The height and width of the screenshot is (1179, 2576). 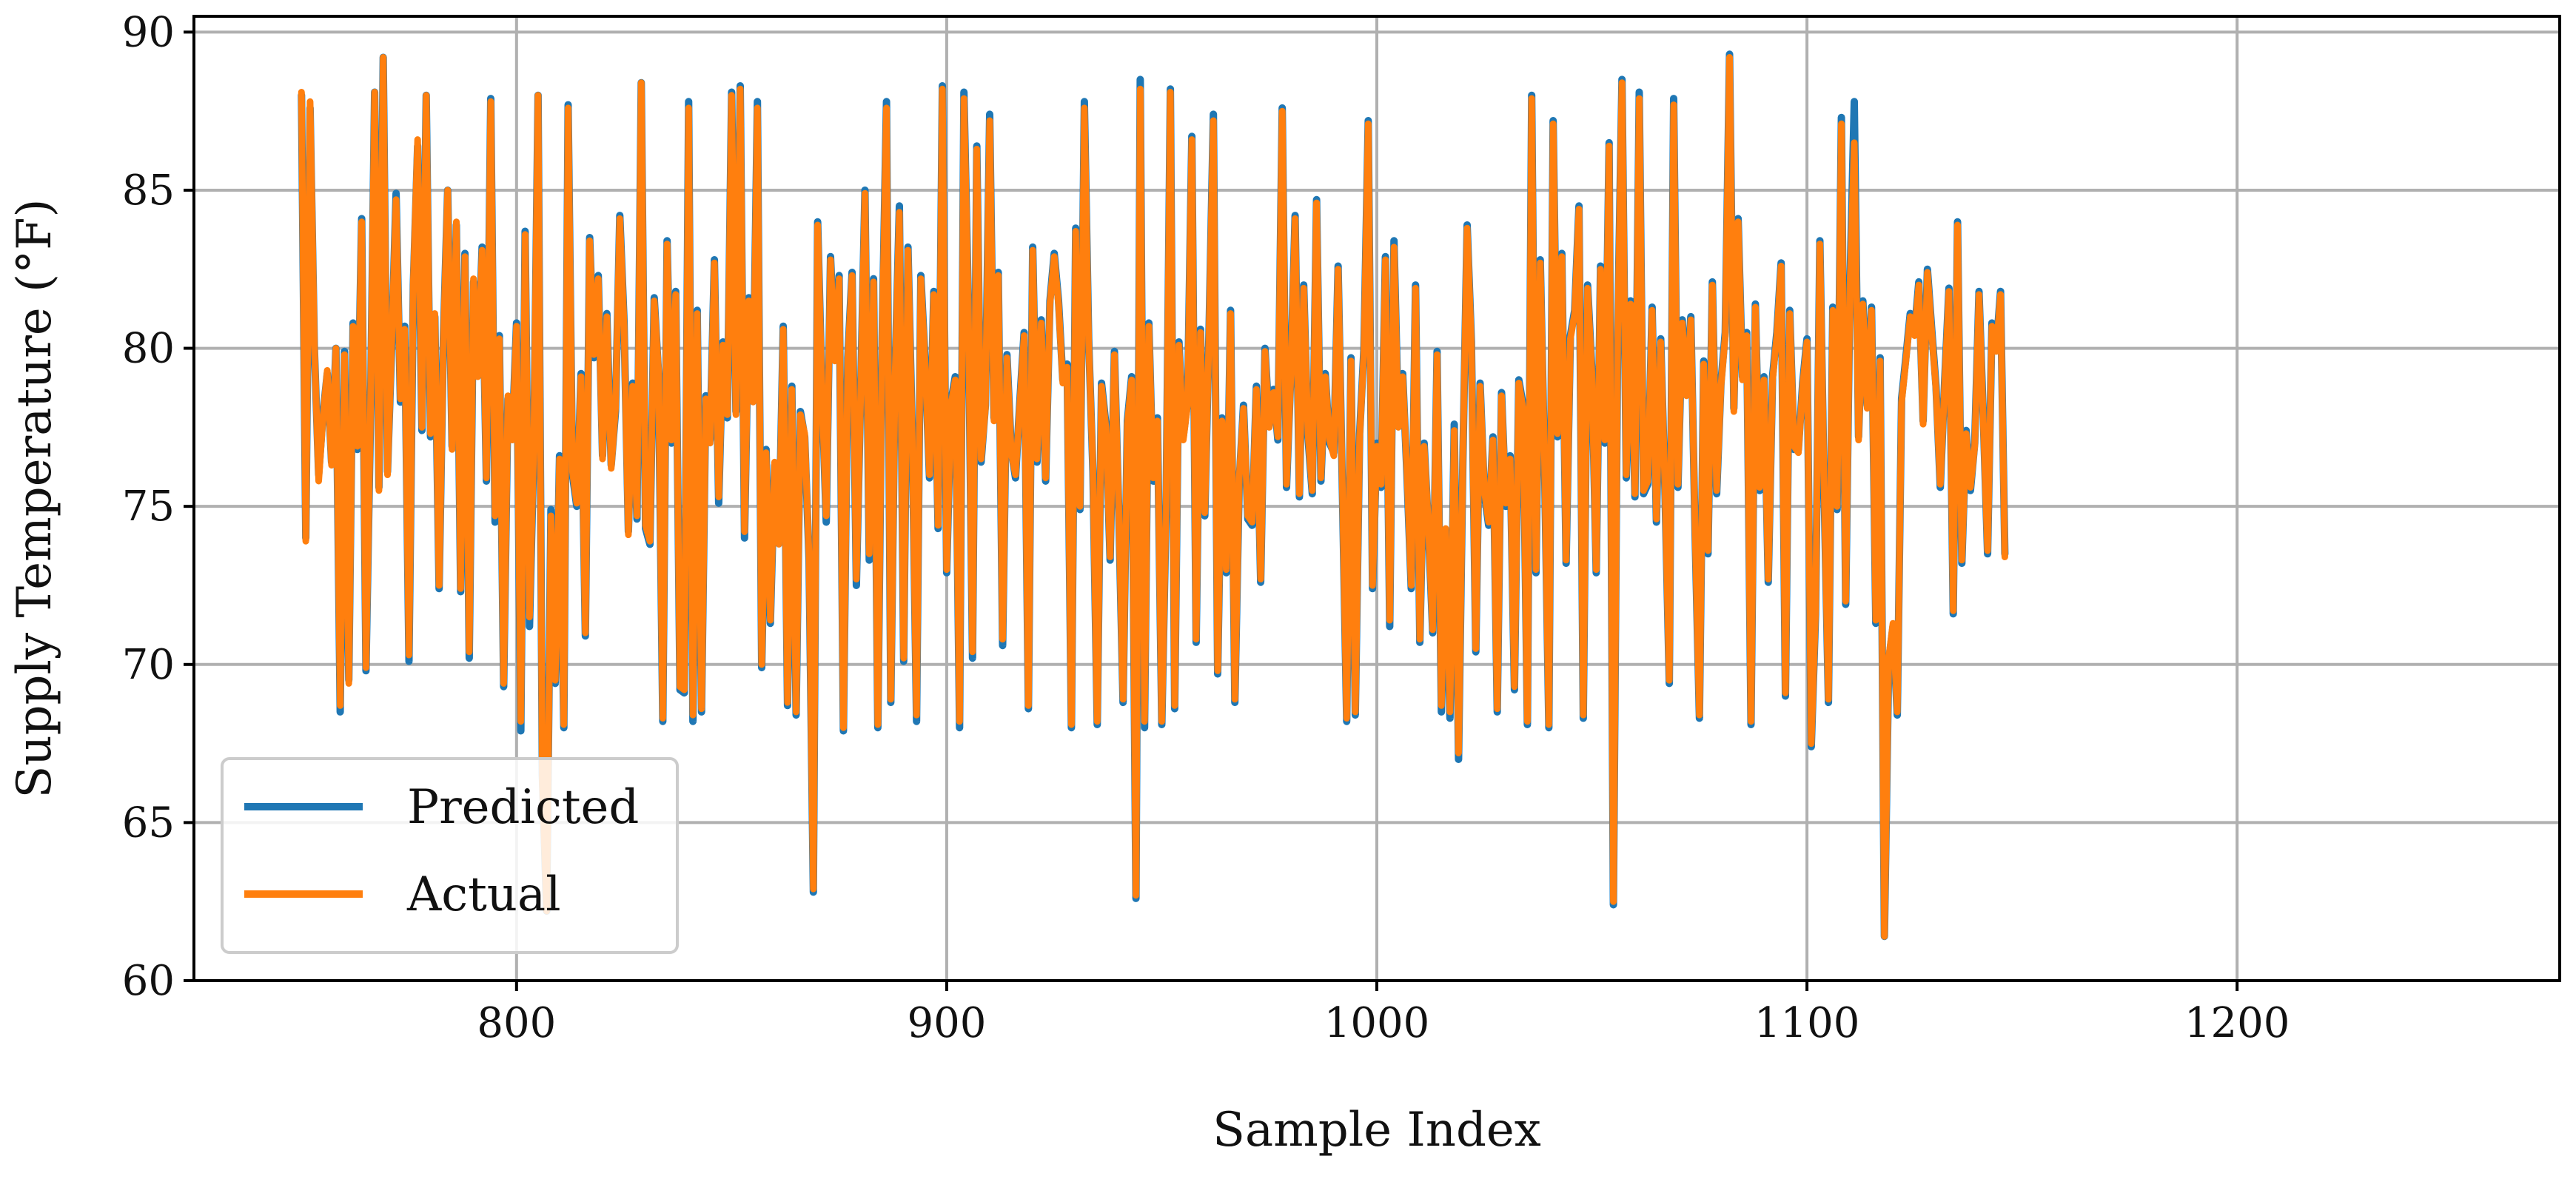 What do you see at coordinates (148, 507) in the screenshot?
I see `y-tick-label: 75` at bounding box center [148, 507].